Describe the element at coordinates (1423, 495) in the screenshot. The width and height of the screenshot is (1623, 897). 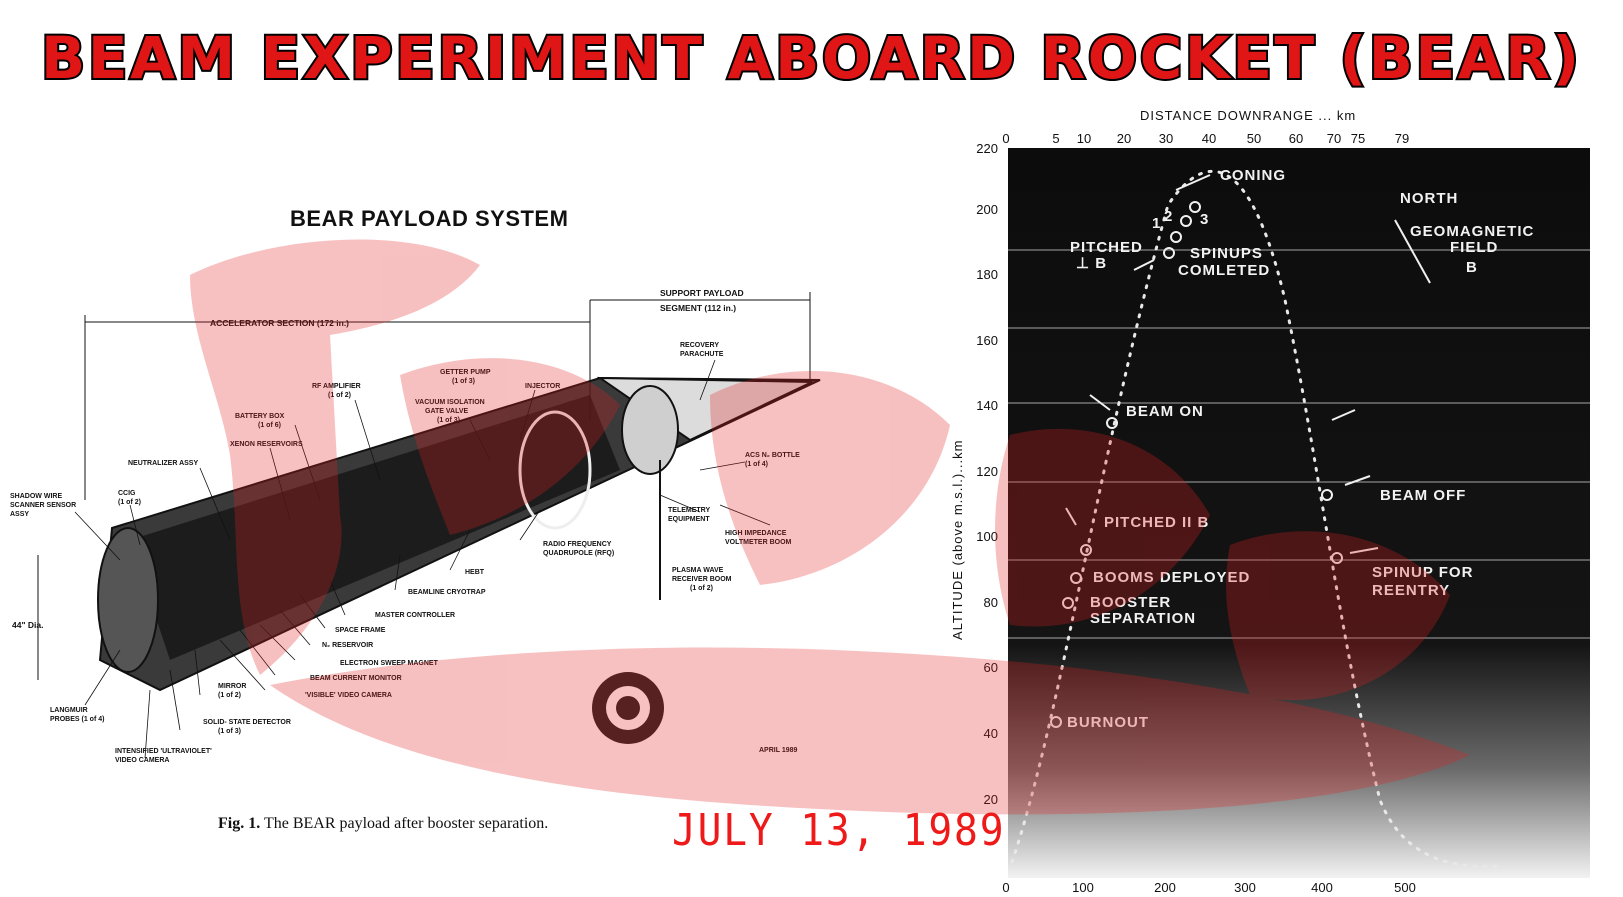
I see `event-beam-off: BEAM OFF` at that location.